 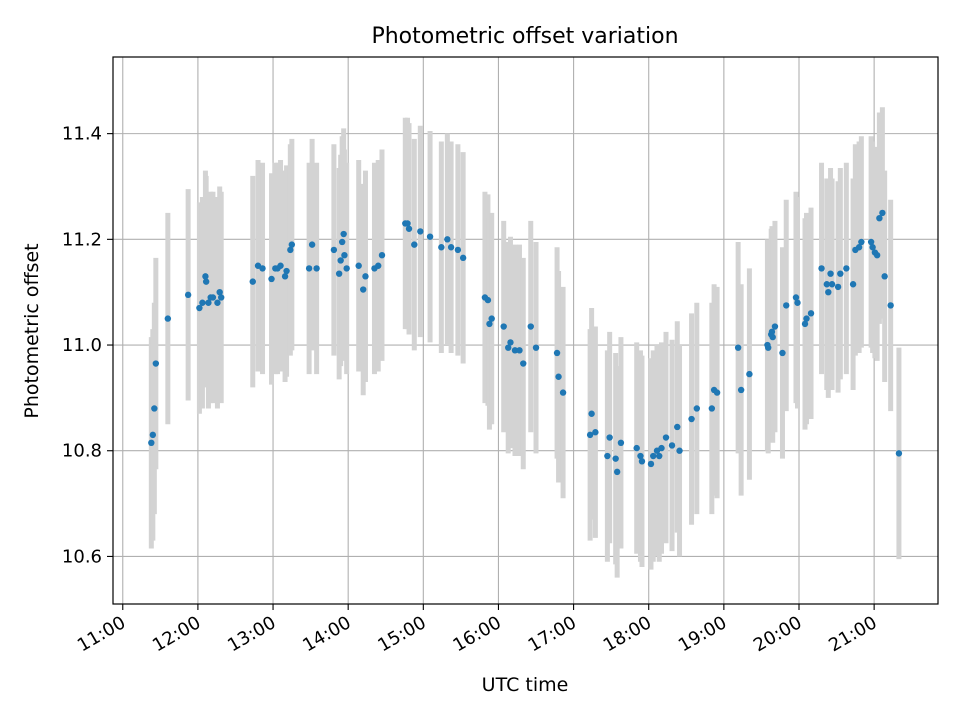 What do you see at coordinates (32, 330) in the screenshot?
I see `y-axis-label: Photometric offset` at bounding box center [32, 330].